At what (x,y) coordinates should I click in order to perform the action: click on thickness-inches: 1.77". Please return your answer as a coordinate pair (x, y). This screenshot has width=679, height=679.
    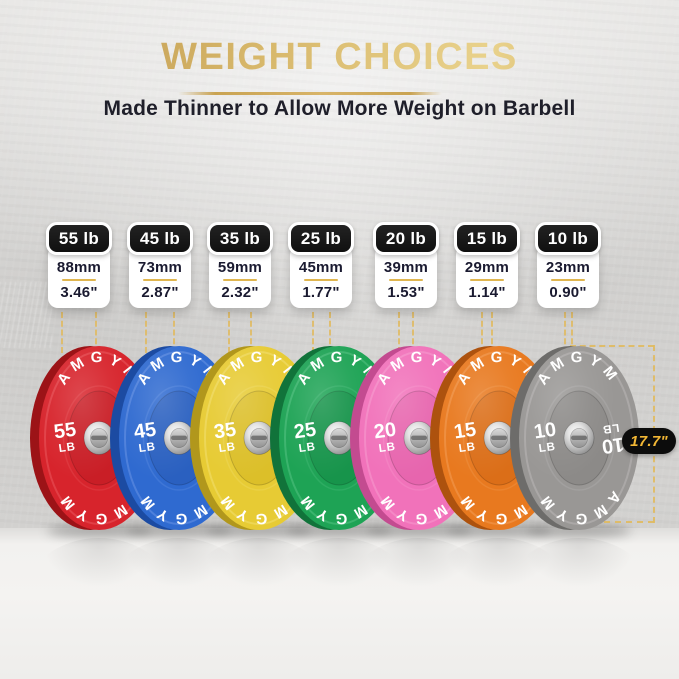
    Looking at the image, I should click on (321, 292).